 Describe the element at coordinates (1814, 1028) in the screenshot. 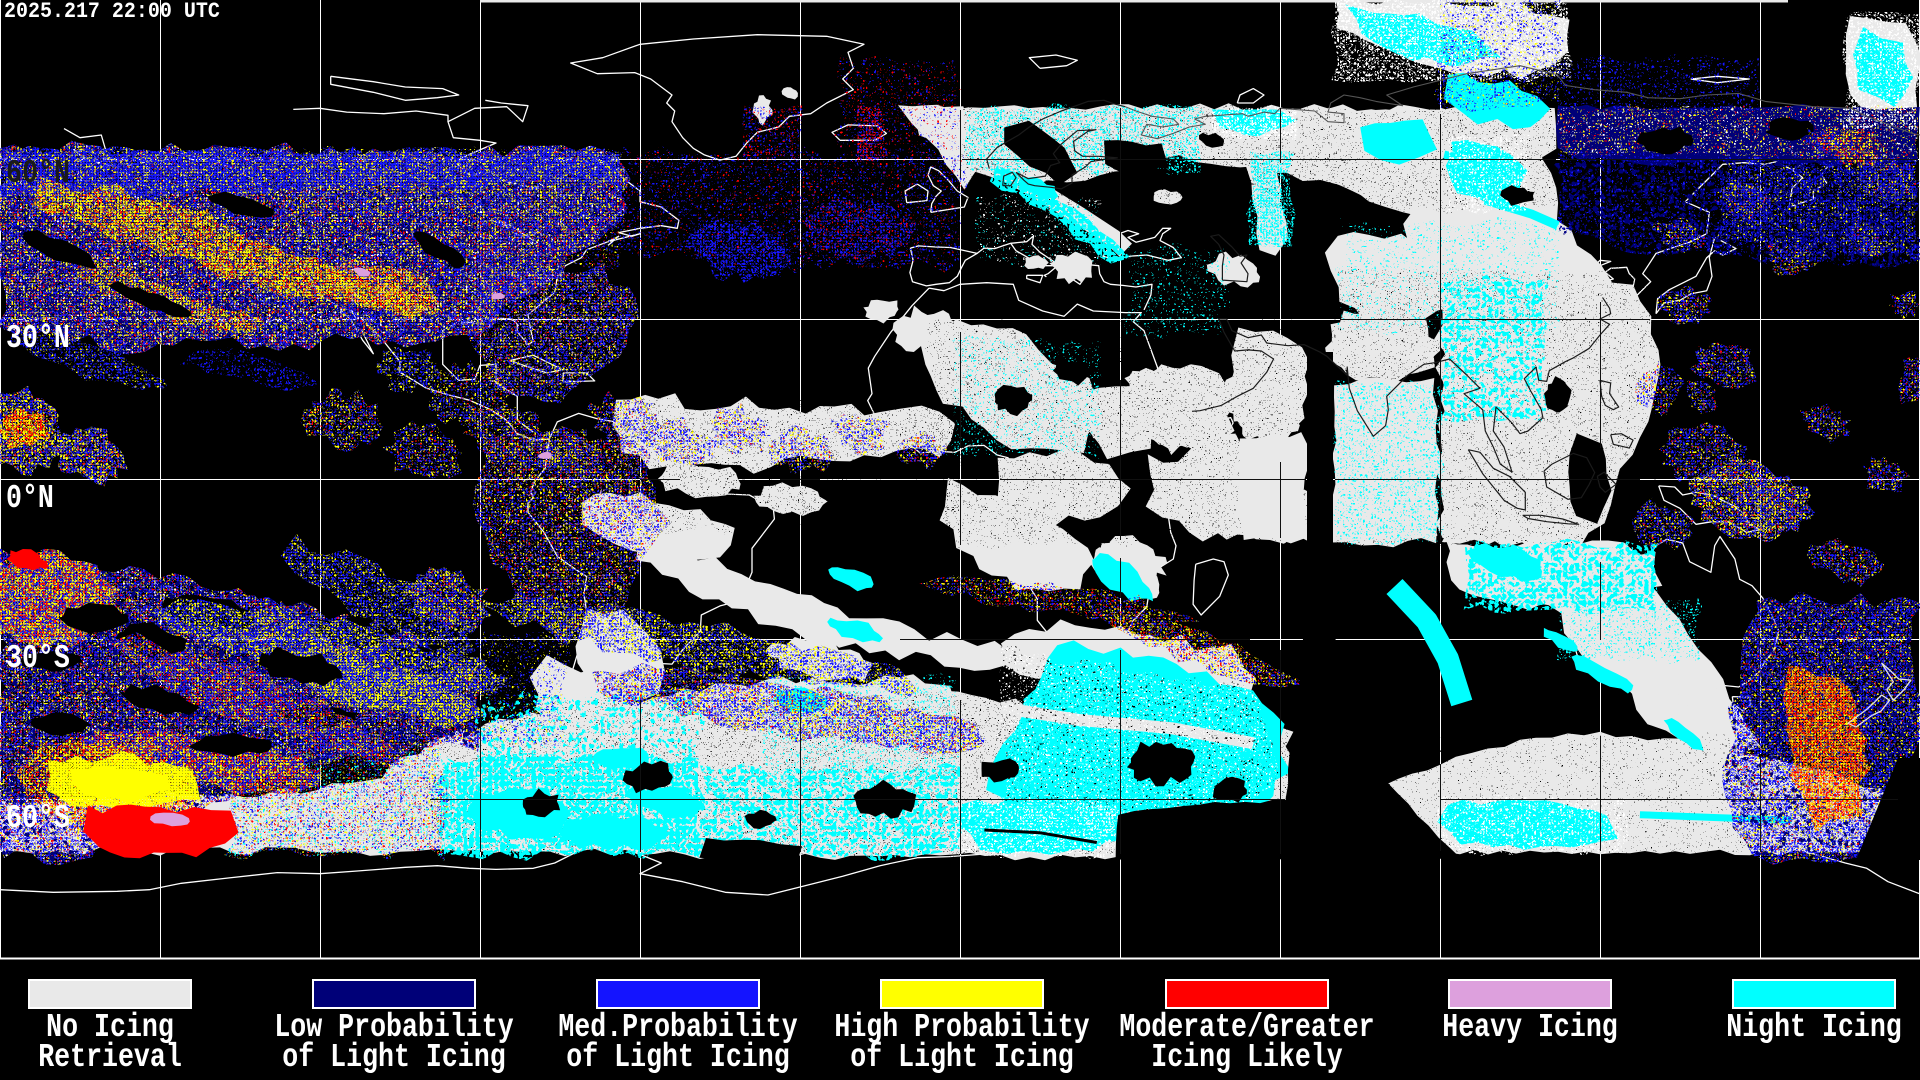

I see `svg-text: Night Icing` at that location.